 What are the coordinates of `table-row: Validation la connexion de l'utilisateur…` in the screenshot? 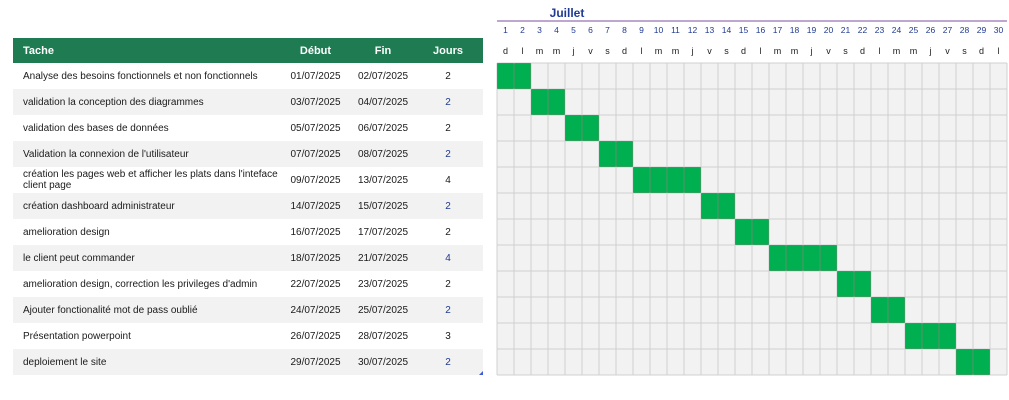 It's located at (248, 154).